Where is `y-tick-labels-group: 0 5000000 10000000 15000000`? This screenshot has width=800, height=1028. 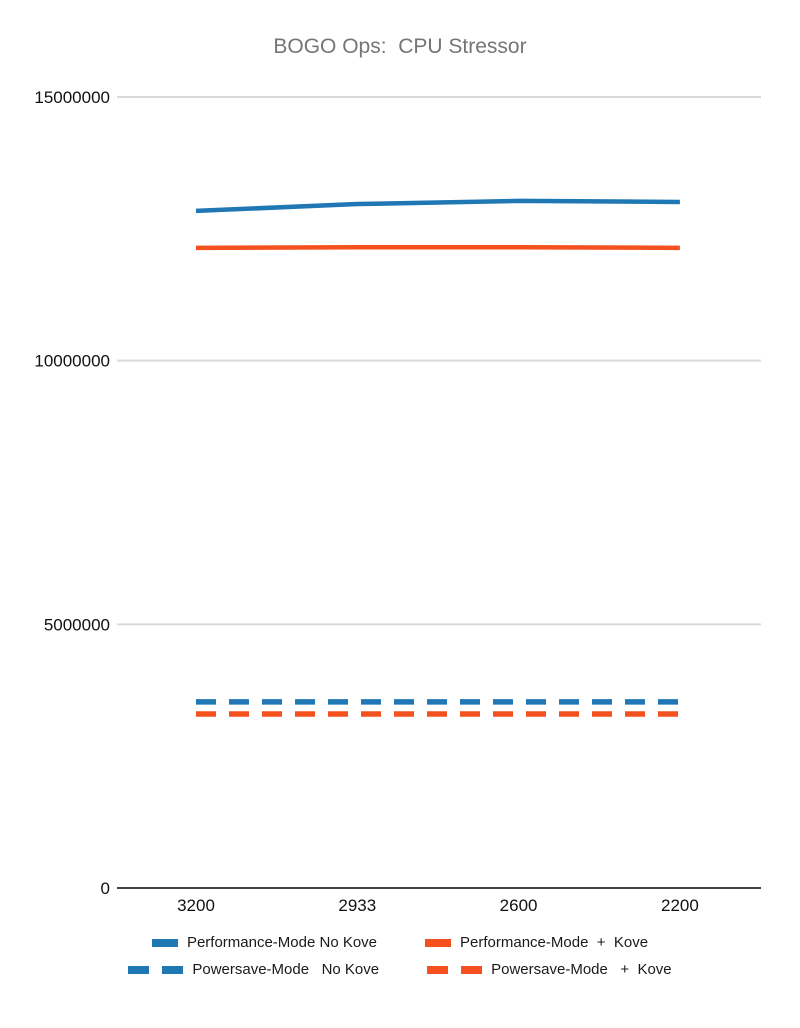
y-tick-labels-group: 0 5000000 10000000 15000000 is located at coordinates (72, 493).